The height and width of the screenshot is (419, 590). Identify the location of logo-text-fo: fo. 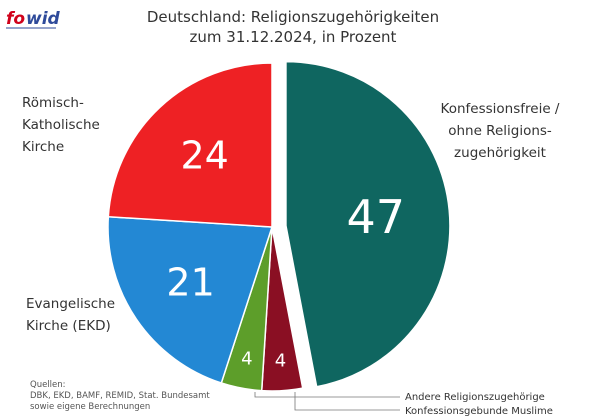
(15, 19).